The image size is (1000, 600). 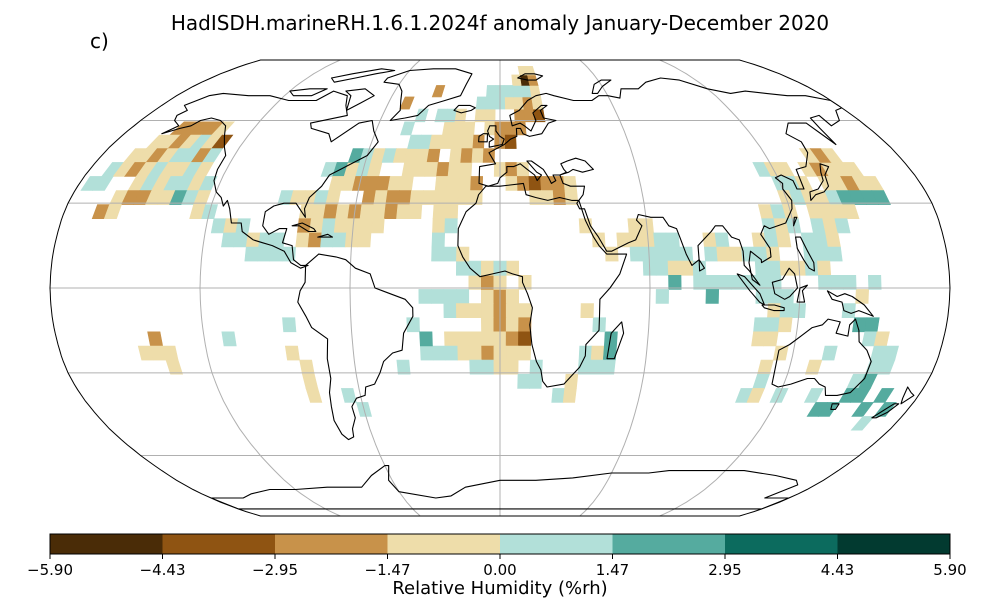 What do you see at coordinates (724, 570) in the screenshot?
I see `colorbar-tick-label: 2.95` at bounding box center [724, 570].